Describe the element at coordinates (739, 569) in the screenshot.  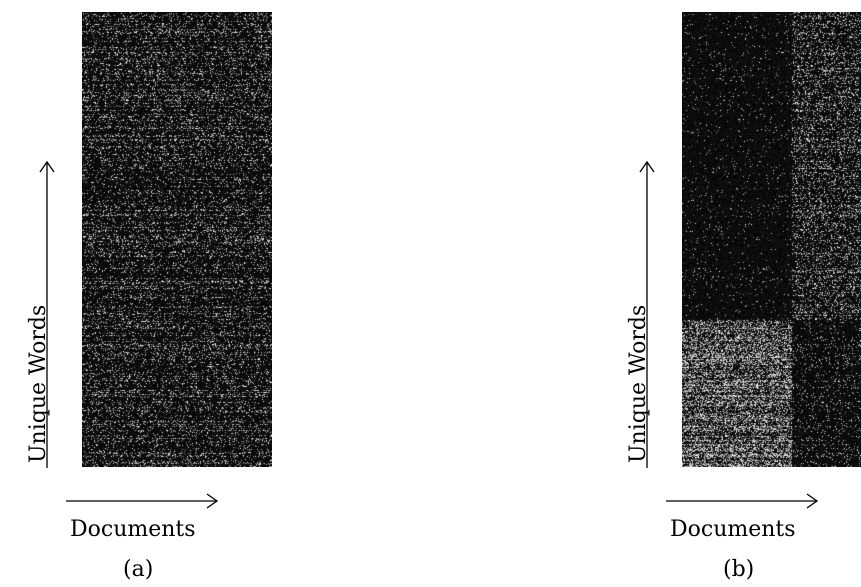
I see `panel-caption: (b)` at that location.